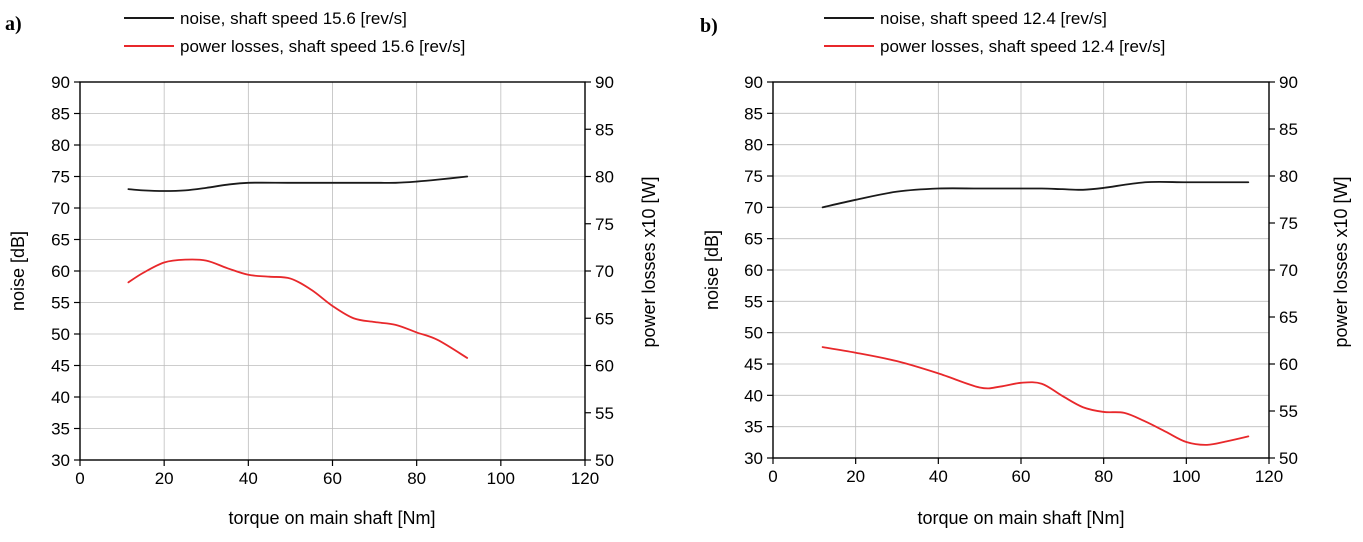 The image size is (1363, 542). What do you see at coordinates (1022, 46) in the screenshot?
I see `legend-label-power: power losses, shaft speed 12.4 [rev/s]` at bounding box center [1022, 46].